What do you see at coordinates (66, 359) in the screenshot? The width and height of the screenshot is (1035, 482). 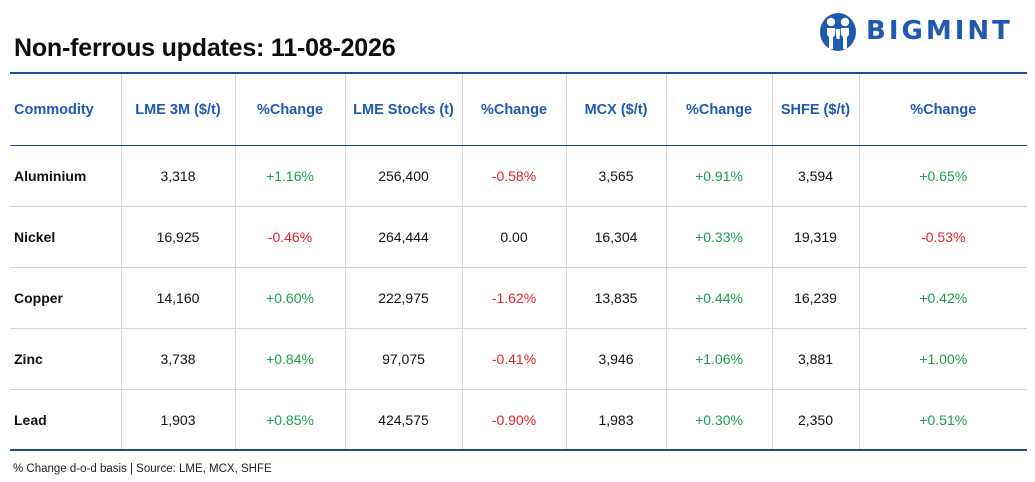 I see `commodity-name: Zinc` at bounding box center [66, 359].